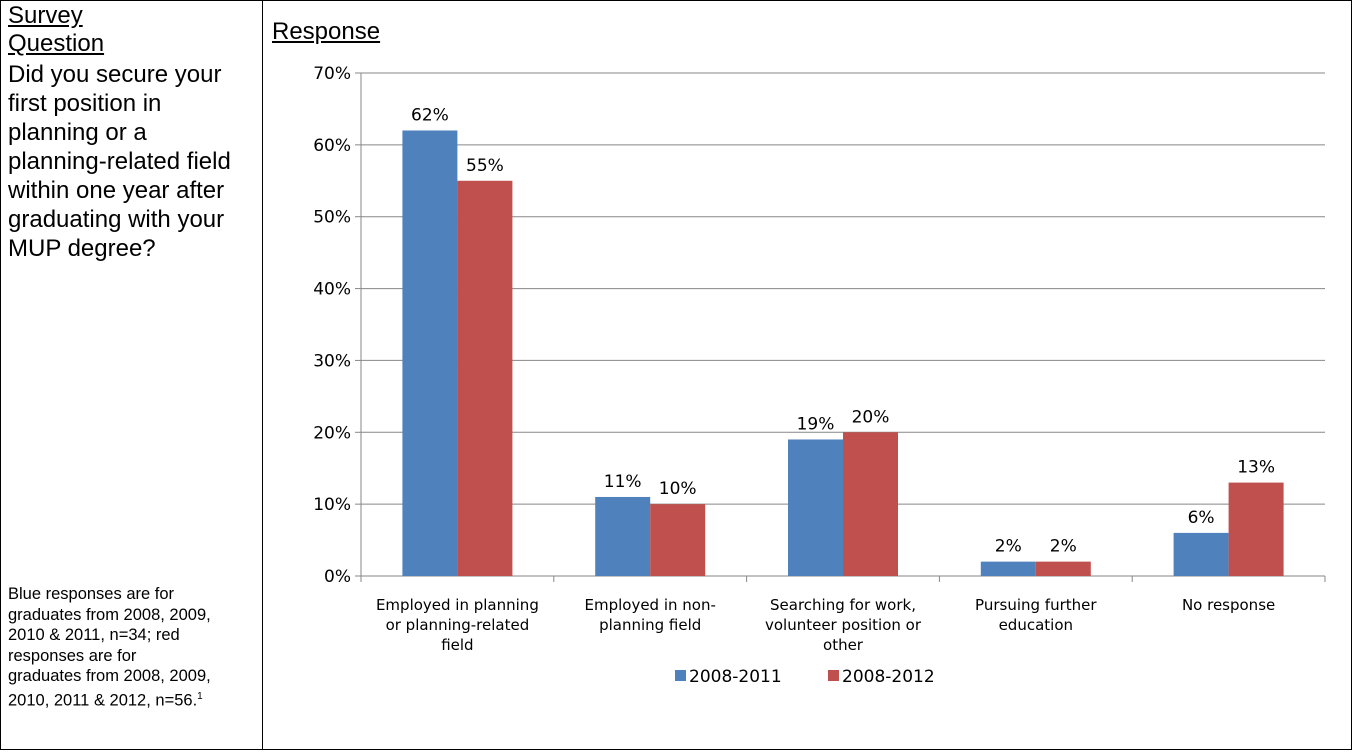  I want to click on category-label: No response, so click(1228, 605).